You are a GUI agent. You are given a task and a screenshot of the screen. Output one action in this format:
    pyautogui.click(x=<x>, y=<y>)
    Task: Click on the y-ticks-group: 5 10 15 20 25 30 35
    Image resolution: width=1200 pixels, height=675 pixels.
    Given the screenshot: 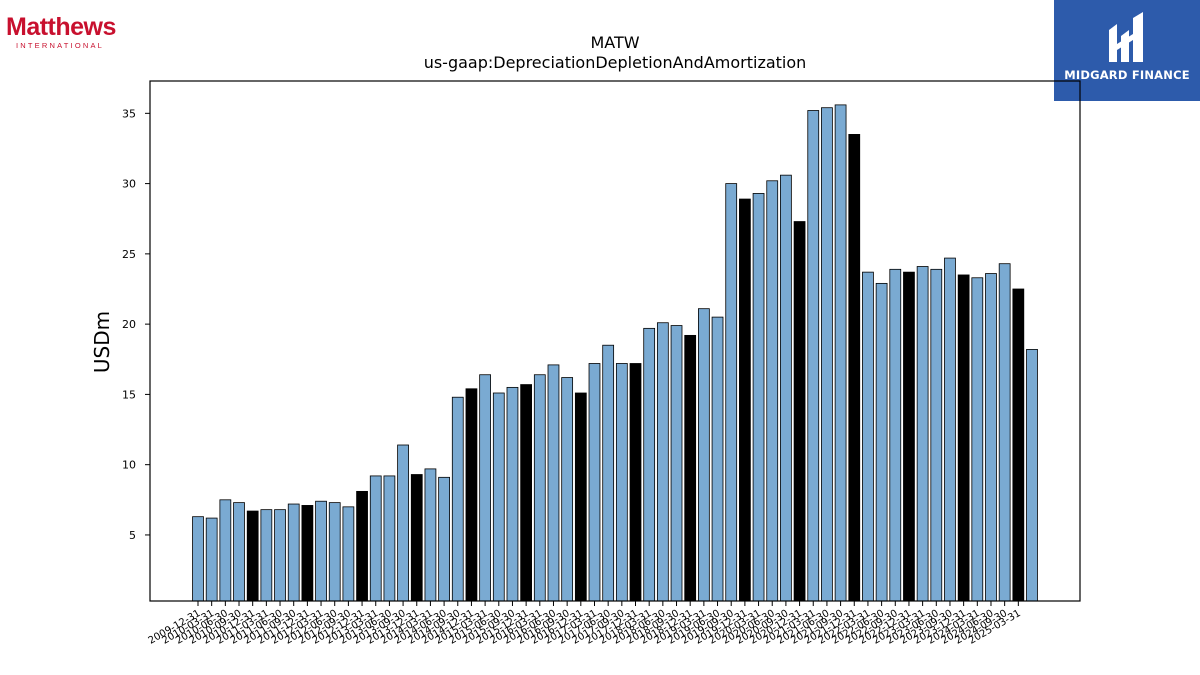 What is the action you would take?
    pyautogui.click(x=136, y=324)
    